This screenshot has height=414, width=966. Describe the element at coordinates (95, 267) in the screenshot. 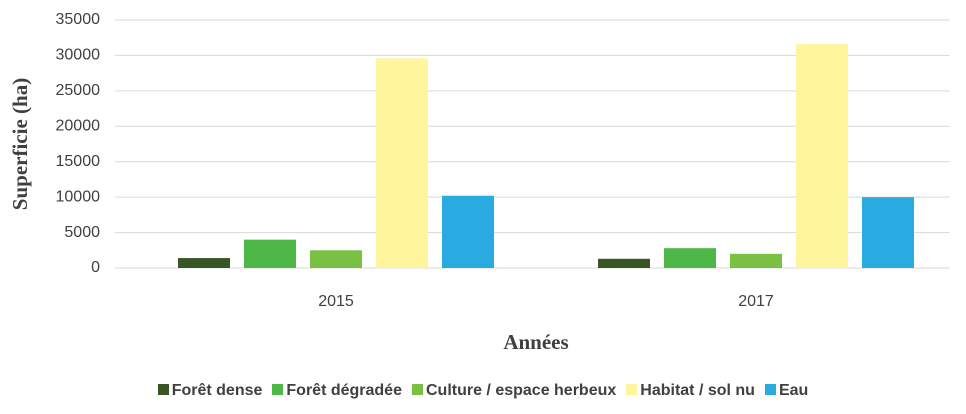

I see `y-tick-label: 0` at that location.